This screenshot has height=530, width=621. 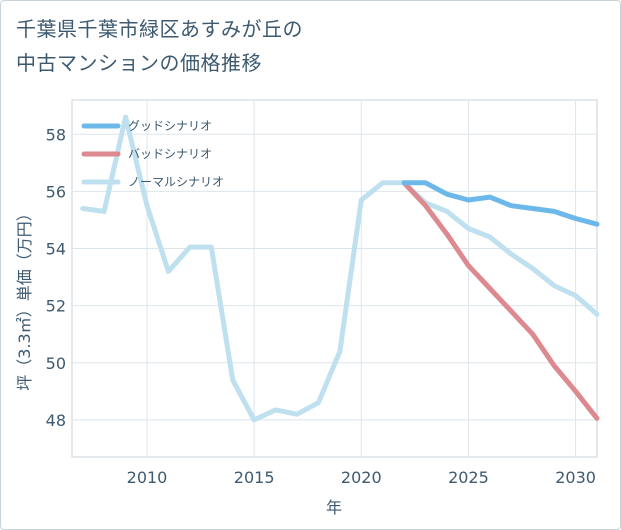 I want to click on legend-label-1: バッドシナリオ, so click(x=170, y=154).